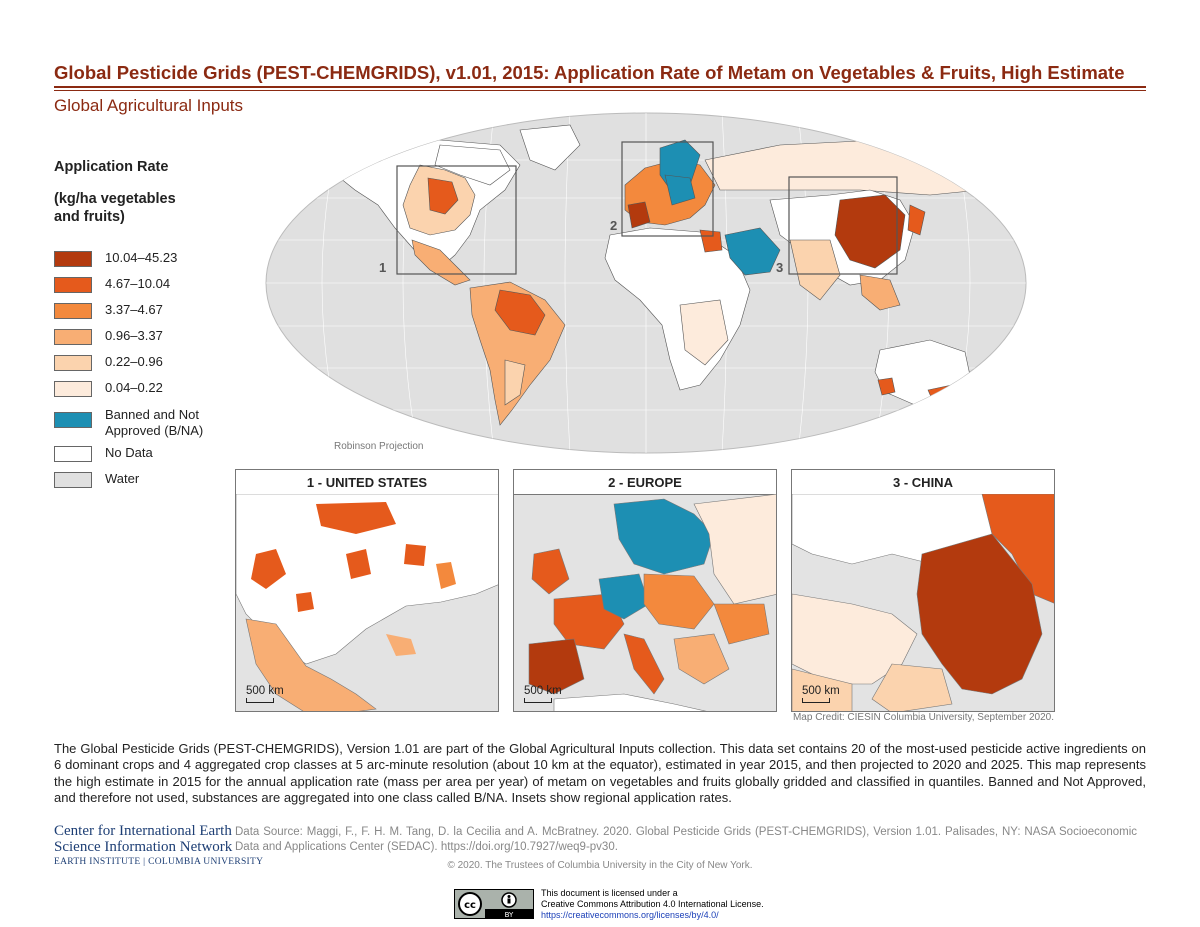 This screenshot has height=927, width=1200. Describe the element at coordinates (886, 386) in the screenshot. I see `west-australia-hotspot` at that location.